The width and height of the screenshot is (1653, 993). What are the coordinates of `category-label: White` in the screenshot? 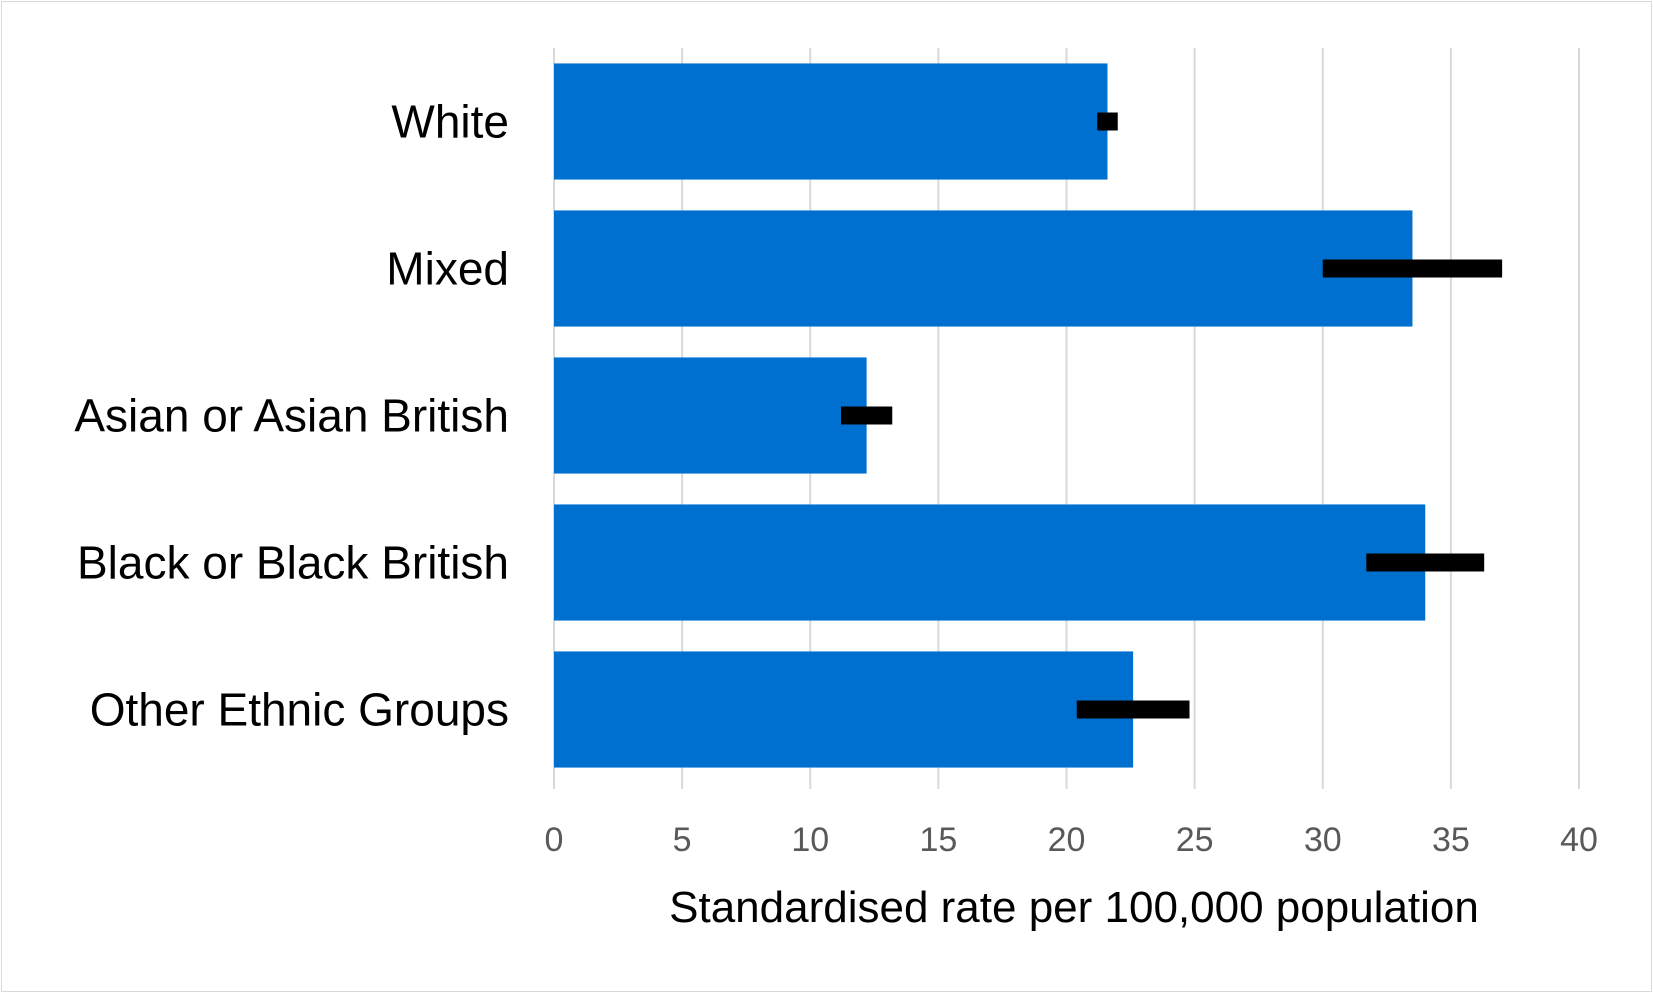 It's located at (450, 122).